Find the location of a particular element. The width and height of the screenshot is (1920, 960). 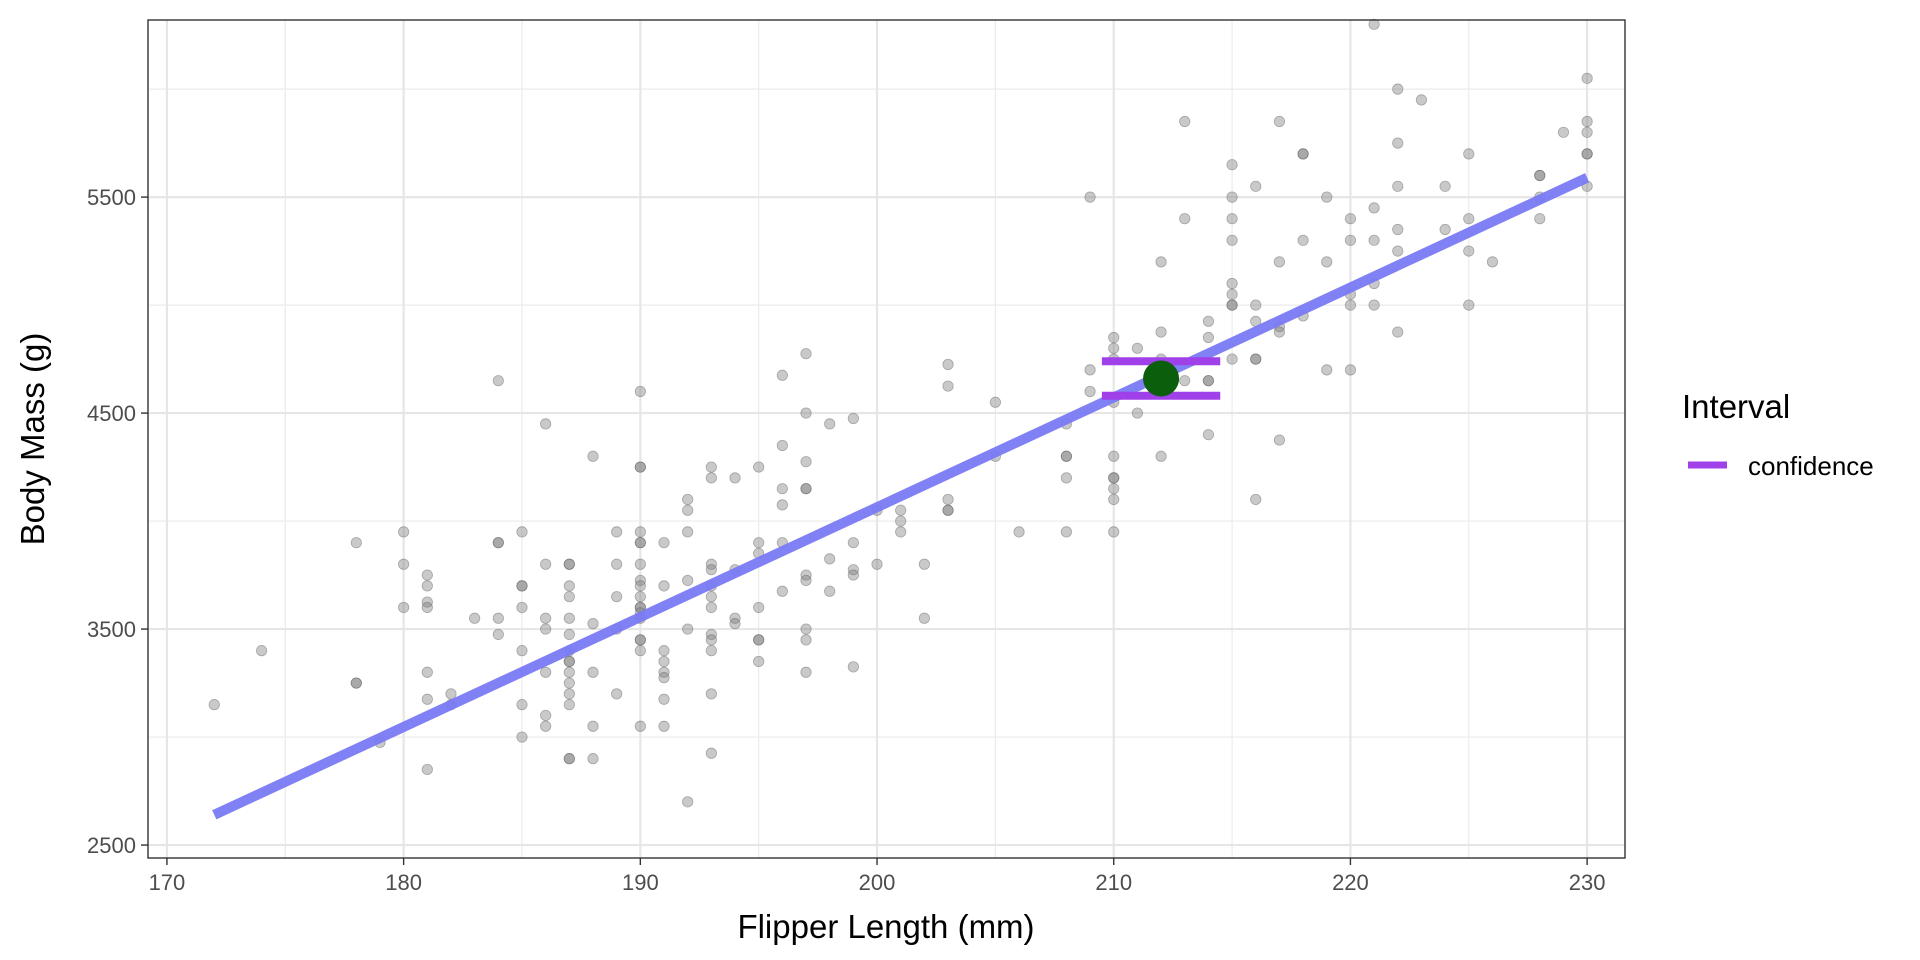

y-tick-label: 2500 is located at coordinates (111, 845).